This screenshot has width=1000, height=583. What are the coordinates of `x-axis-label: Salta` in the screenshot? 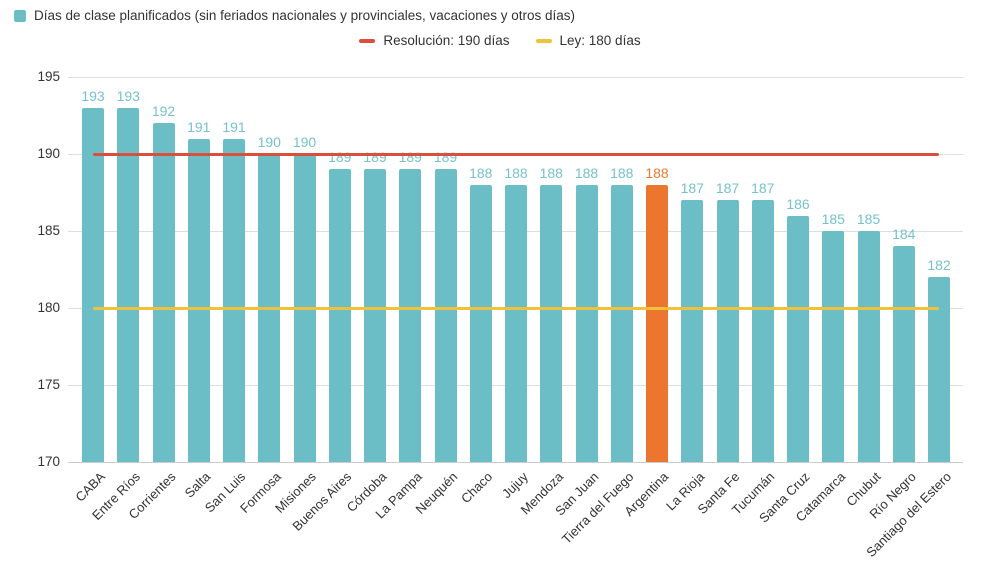 It's located at (197, 485).